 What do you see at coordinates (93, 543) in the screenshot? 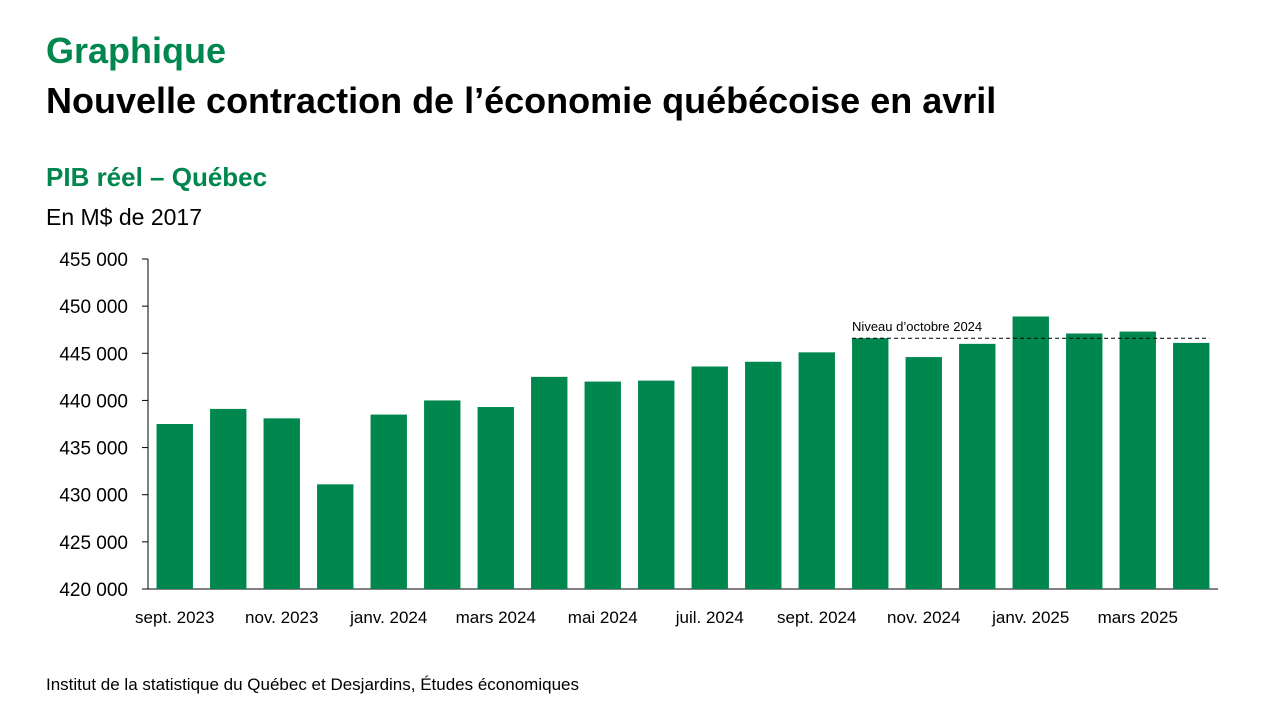
I see `y-tick-label: 425 000` at bounding box center [93, 543].